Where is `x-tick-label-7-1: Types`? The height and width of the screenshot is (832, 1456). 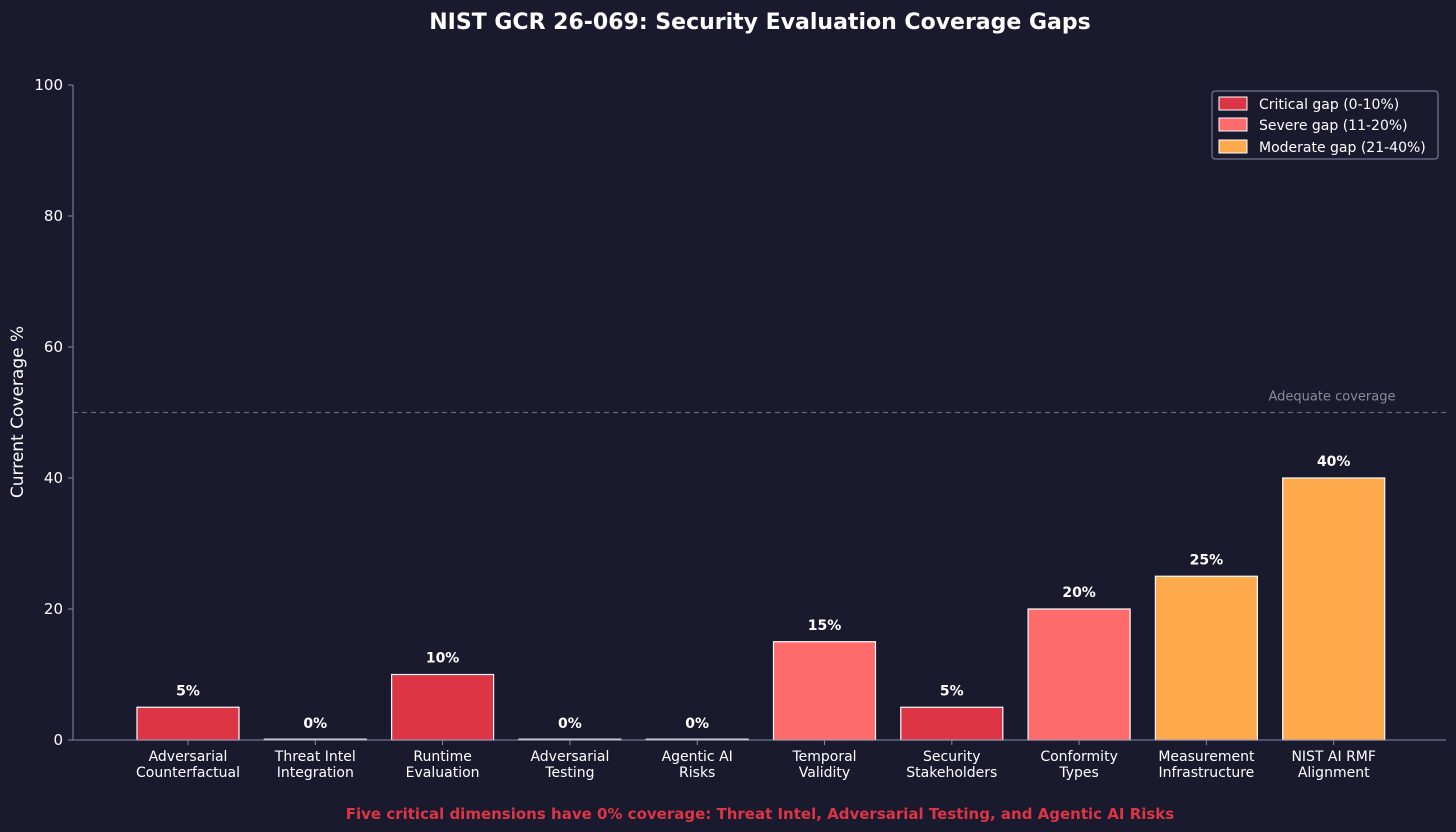 x-tick-label-7-1: Types is located at coordinates (1078, 773).